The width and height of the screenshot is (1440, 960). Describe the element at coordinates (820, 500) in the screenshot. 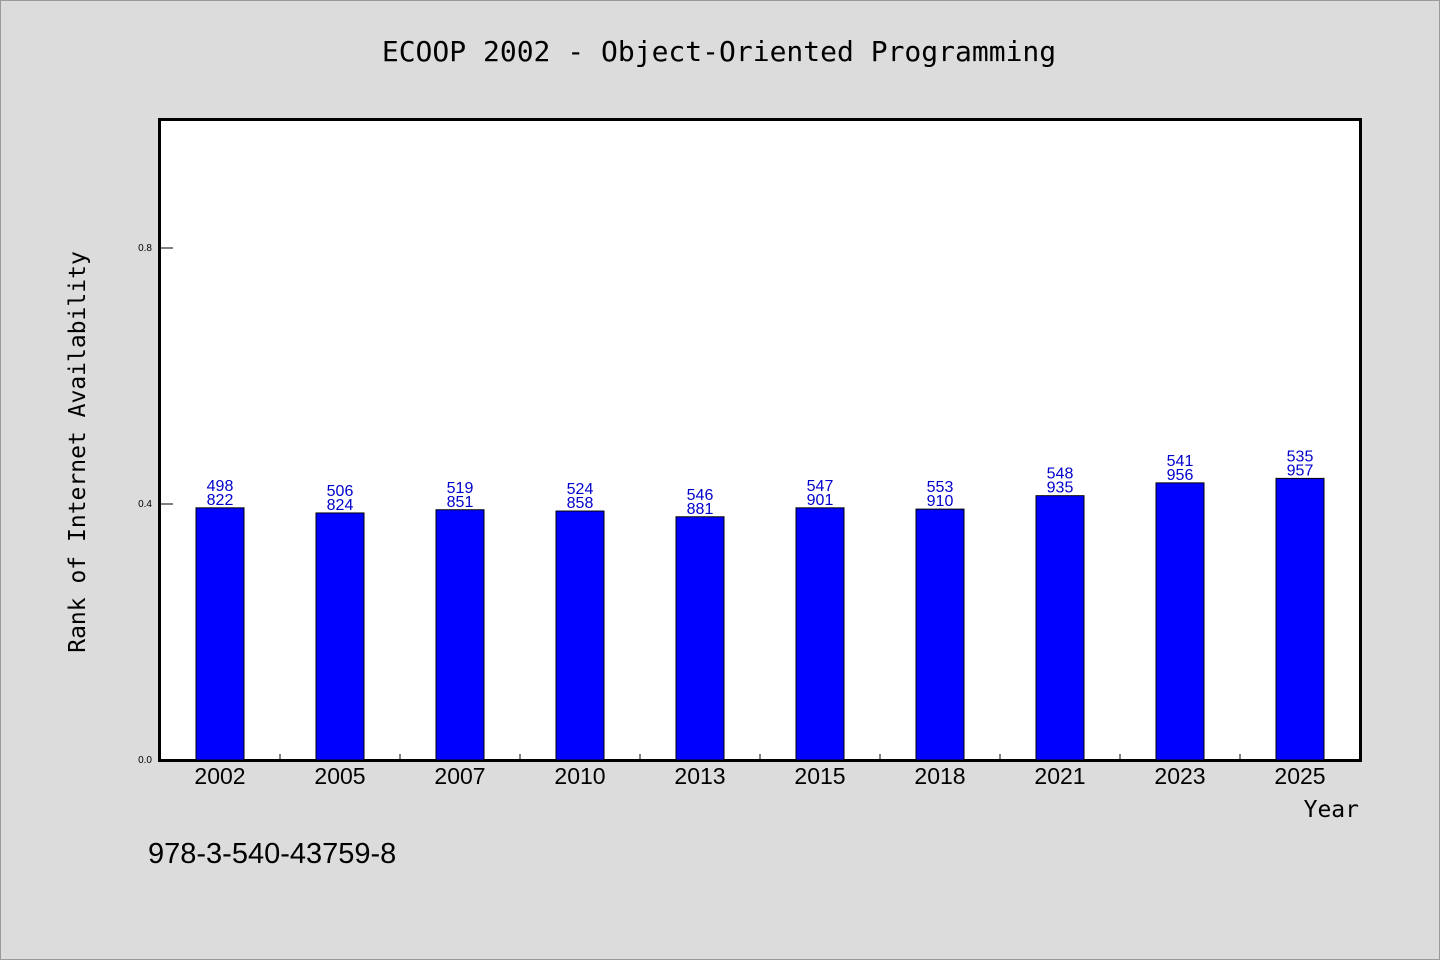

I see `data-label-bottom: 901` at that location.